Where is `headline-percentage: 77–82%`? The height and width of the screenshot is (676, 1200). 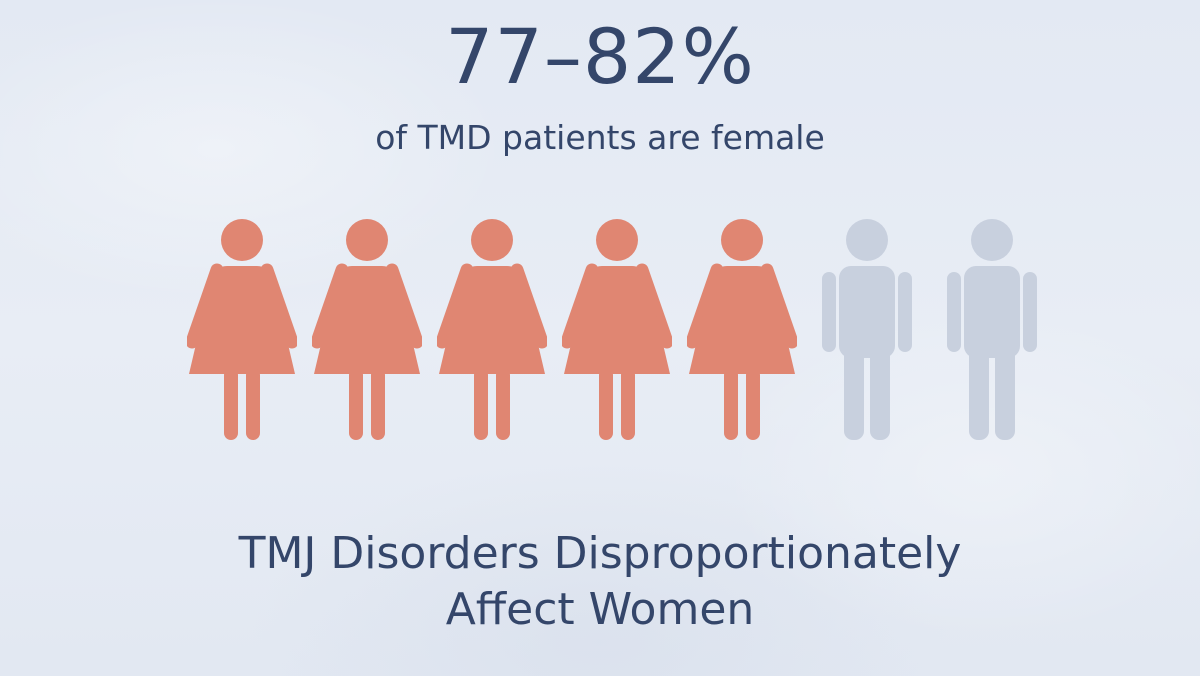
headline-percentage: 77–82% is located at coordinates (600, 56).